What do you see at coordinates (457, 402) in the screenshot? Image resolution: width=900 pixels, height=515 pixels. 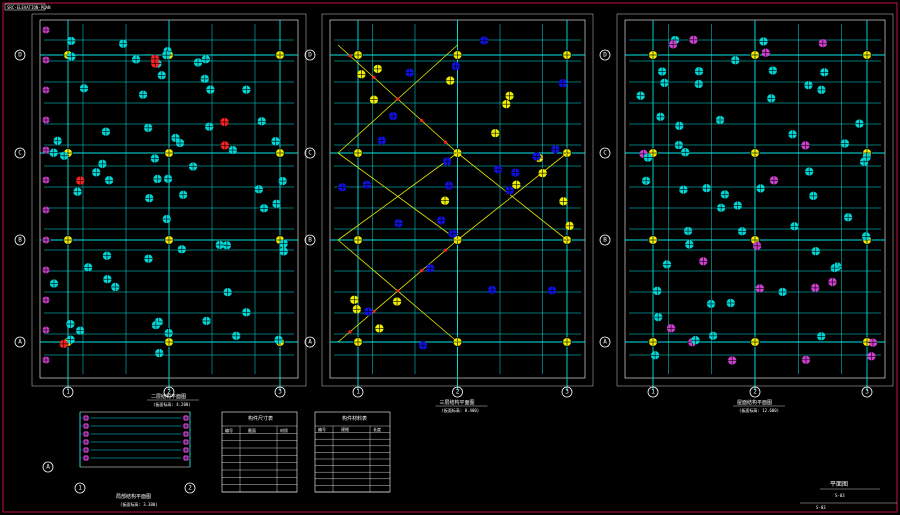 I see `plan-title: 三层结构平面图` at bounding box center [457, 402].